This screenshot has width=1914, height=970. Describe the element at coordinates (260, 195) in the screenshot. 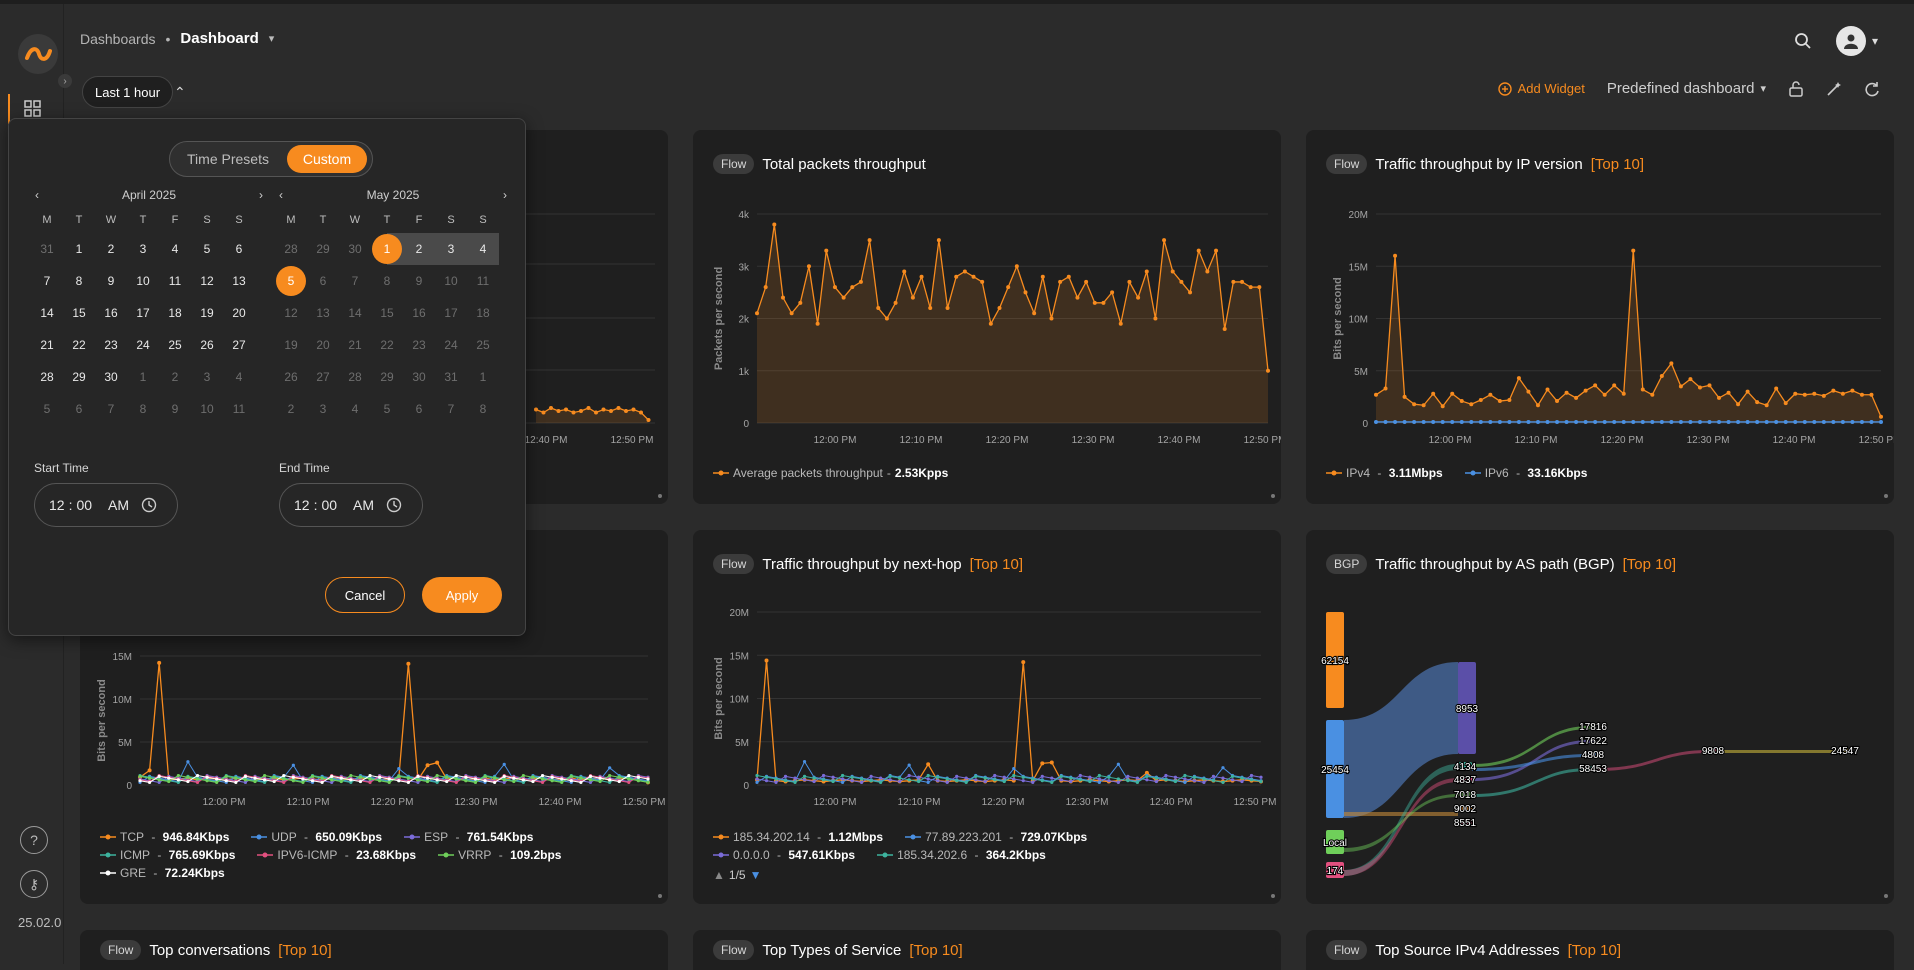

I see `next-month-icon: ›` at that location.